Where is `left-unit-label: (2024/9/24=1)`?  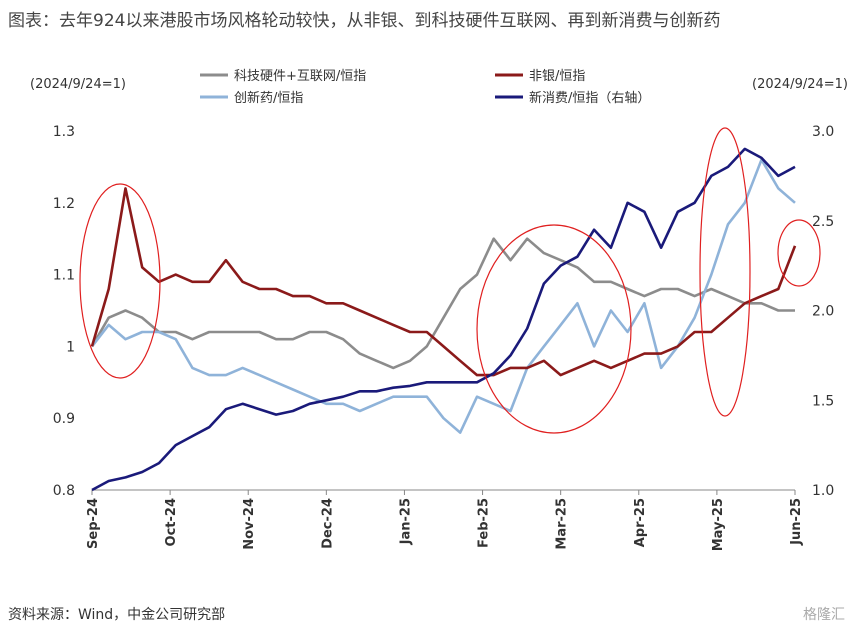
left-unit-label: (2024/9/24=1) is located at coordinates (78, 84).